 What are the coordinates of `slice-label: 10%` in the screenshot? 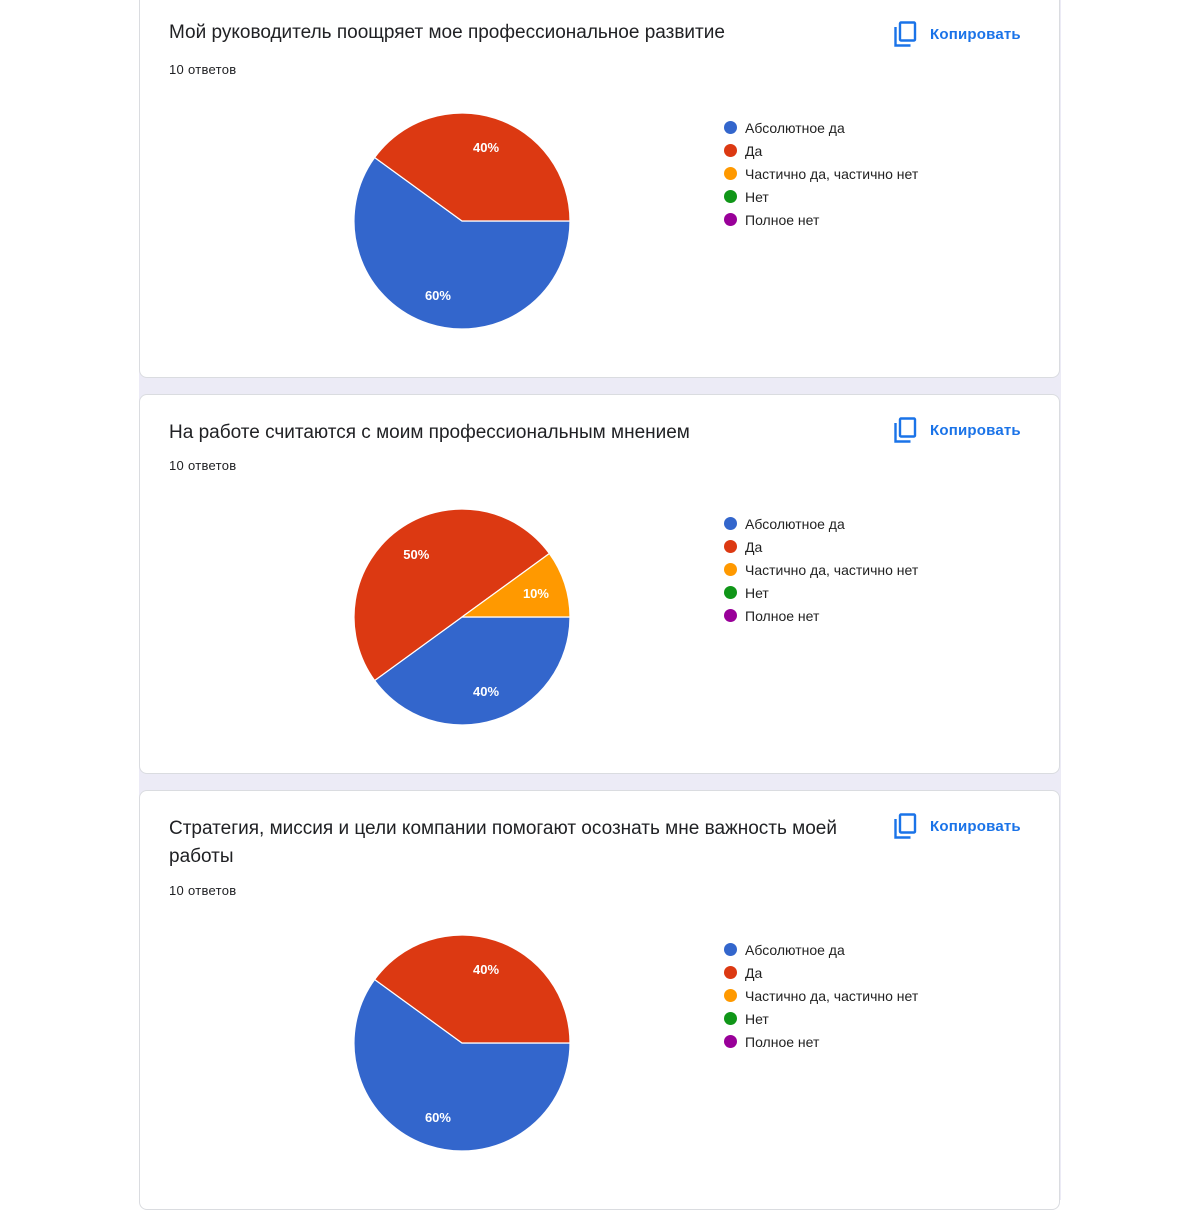 It's located at (536, 593).